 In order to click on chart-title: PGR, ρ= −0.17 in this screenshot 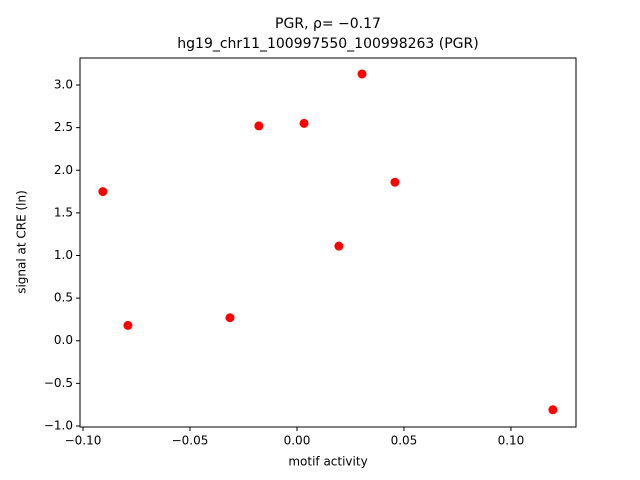, I will do `click(328, 24)`.